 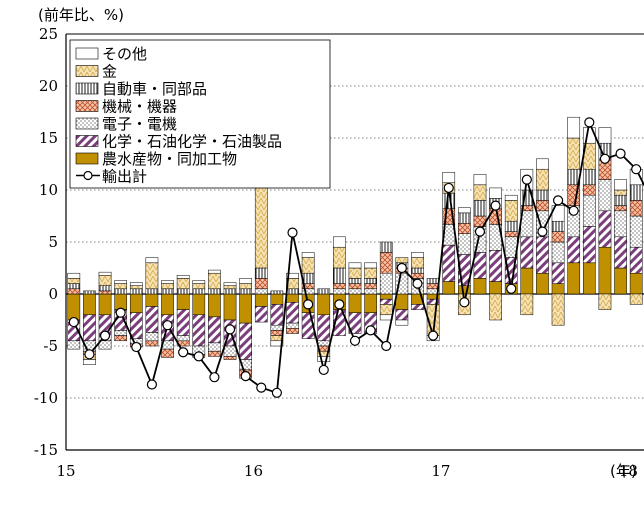 I want to click on y-tick-label: 20, so click(x=48, y=86).